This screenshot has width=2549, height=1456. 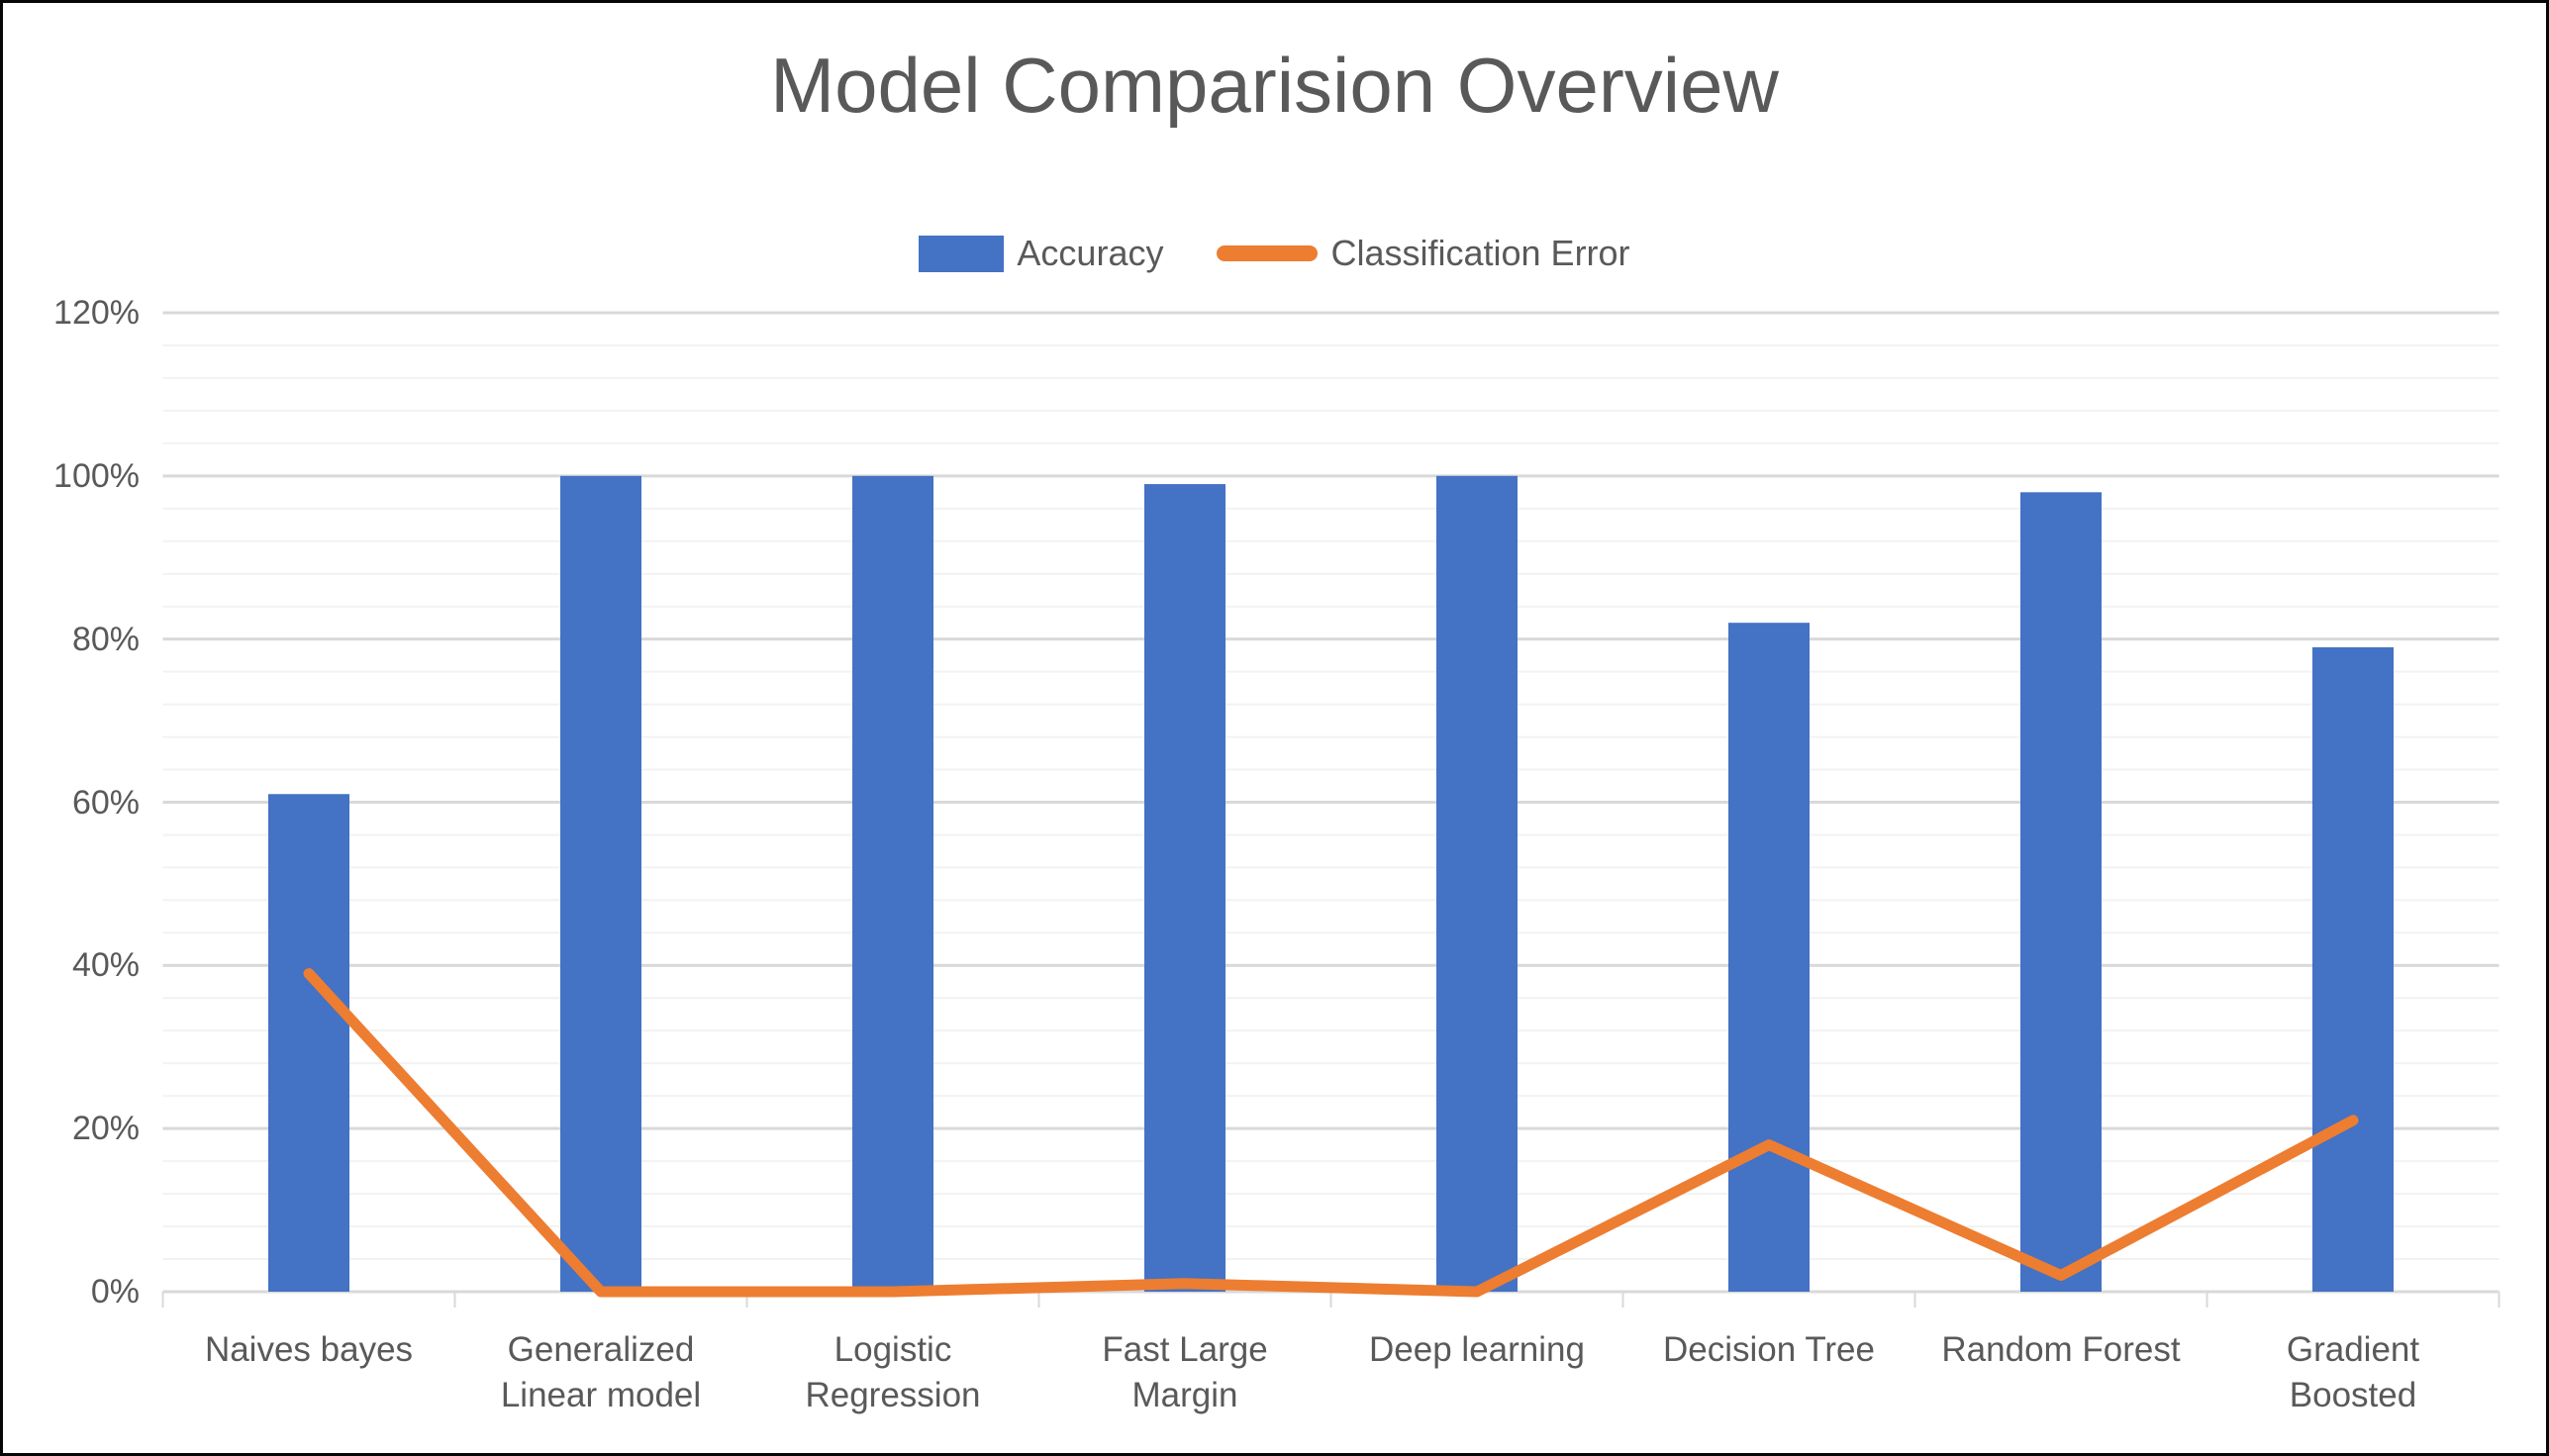 What do you see at coordinates (97, 475) in the screenshot?
I see `y-tick-label: 100%` at bounding box center [97, 475].